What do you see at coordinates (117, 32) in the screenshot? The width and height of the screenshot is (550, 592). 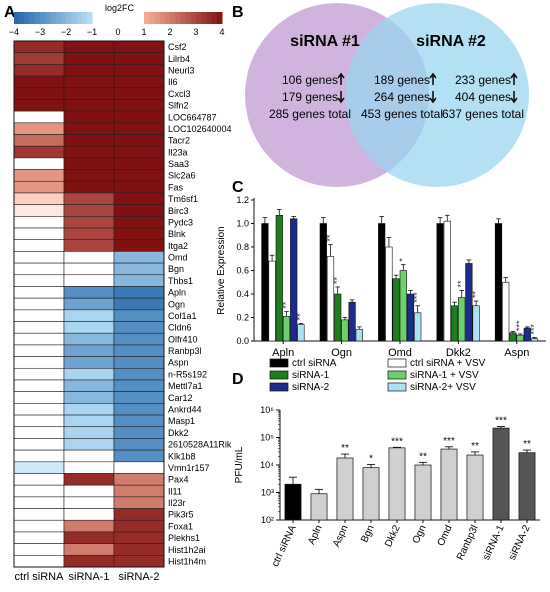 I see `scale-tick: 0` at bounding box center [117, 32].